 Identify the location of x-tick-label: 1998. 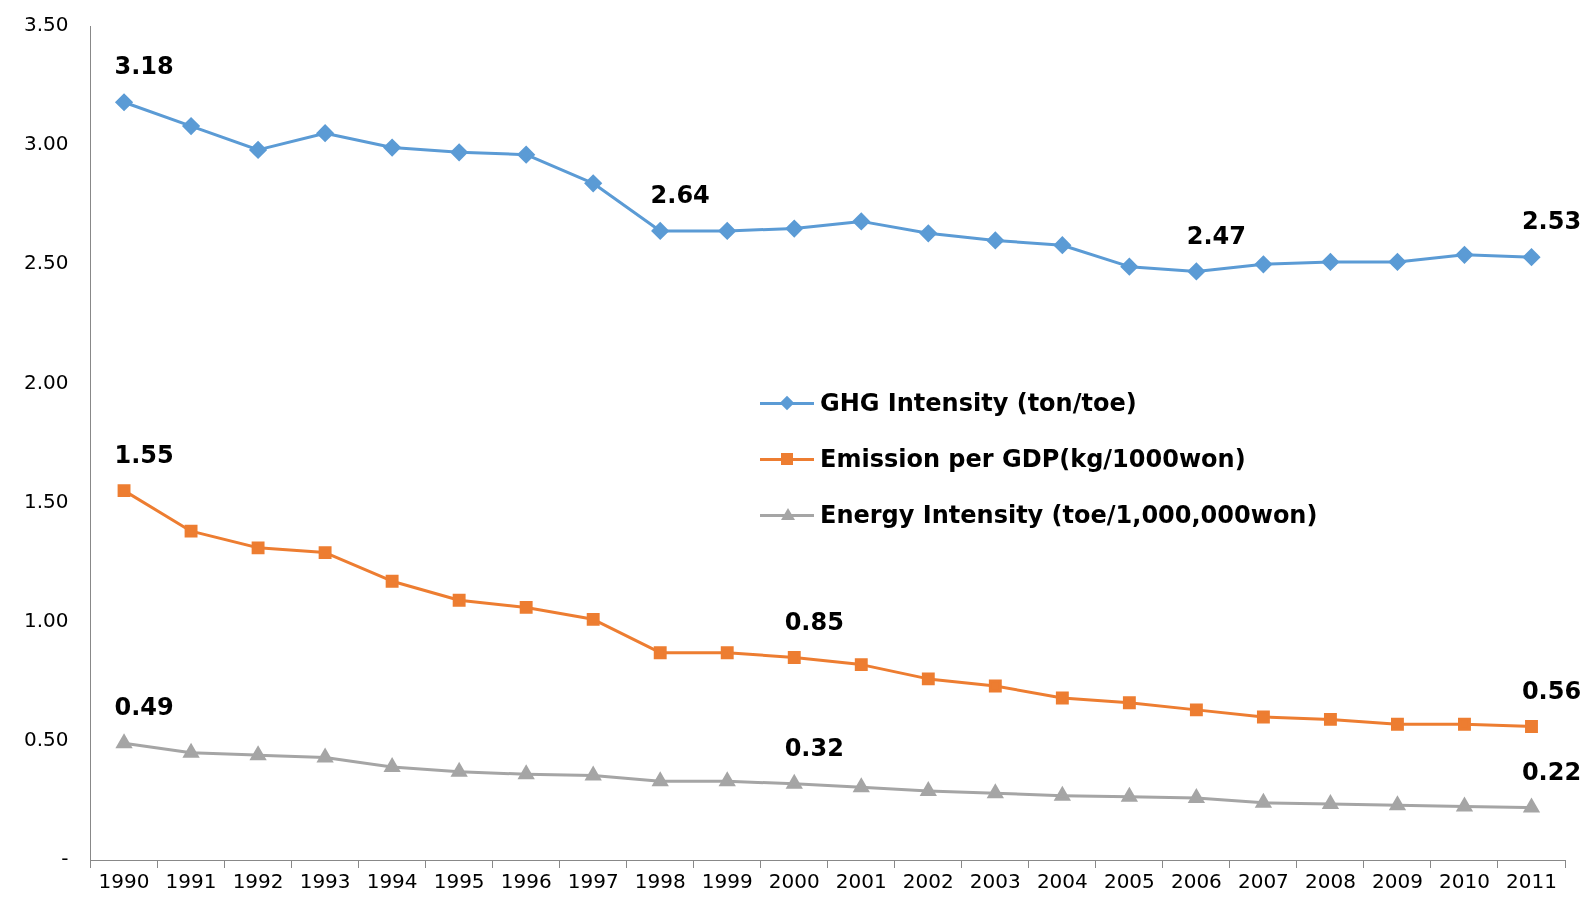
(660, 881).